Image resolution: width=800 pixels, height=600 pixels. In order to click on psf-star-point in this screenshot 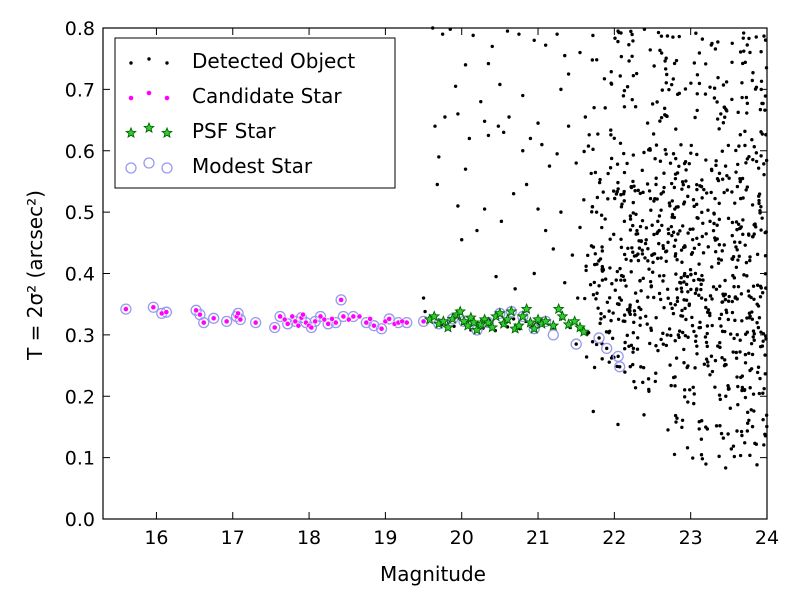, I will do `click(538, 319)`.